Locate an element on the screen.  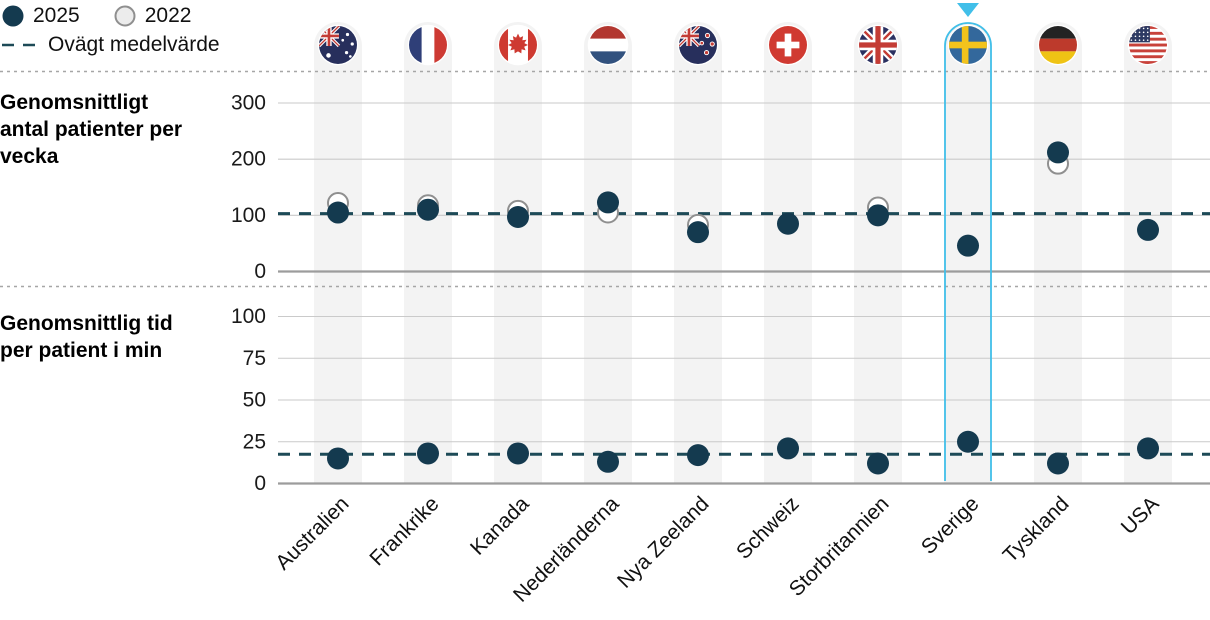
legend-2022-label: 2022 is located at coordinates (168, 15).